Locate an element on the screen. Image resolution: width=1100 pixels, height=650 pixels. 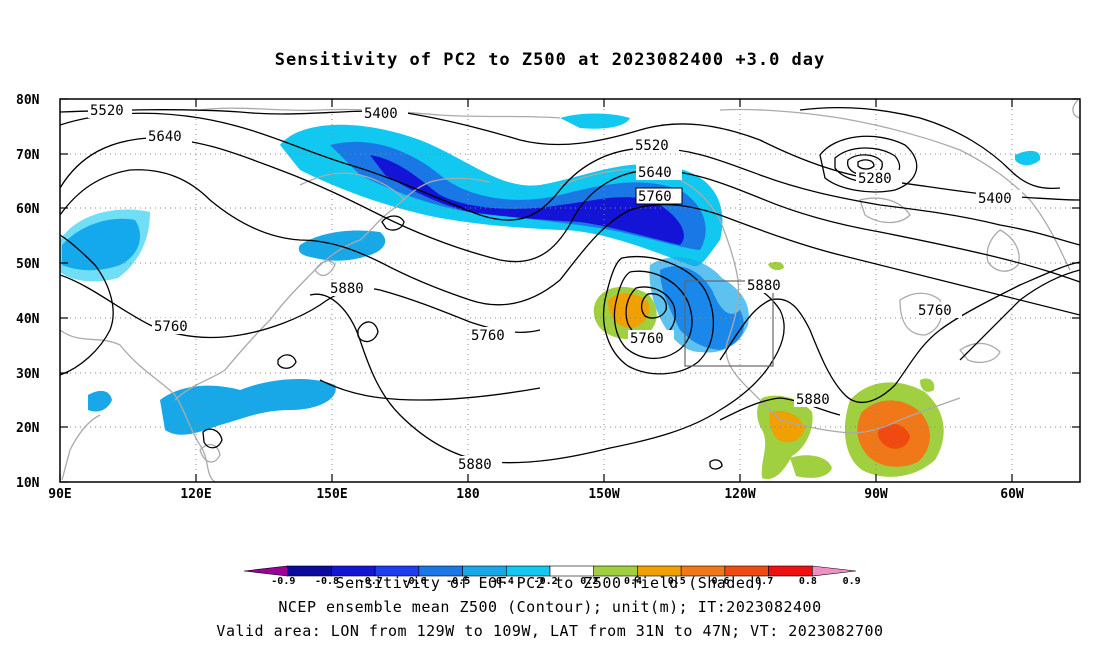
colorbar-tick-label: -0.7 is located at coordinates (371, 581).